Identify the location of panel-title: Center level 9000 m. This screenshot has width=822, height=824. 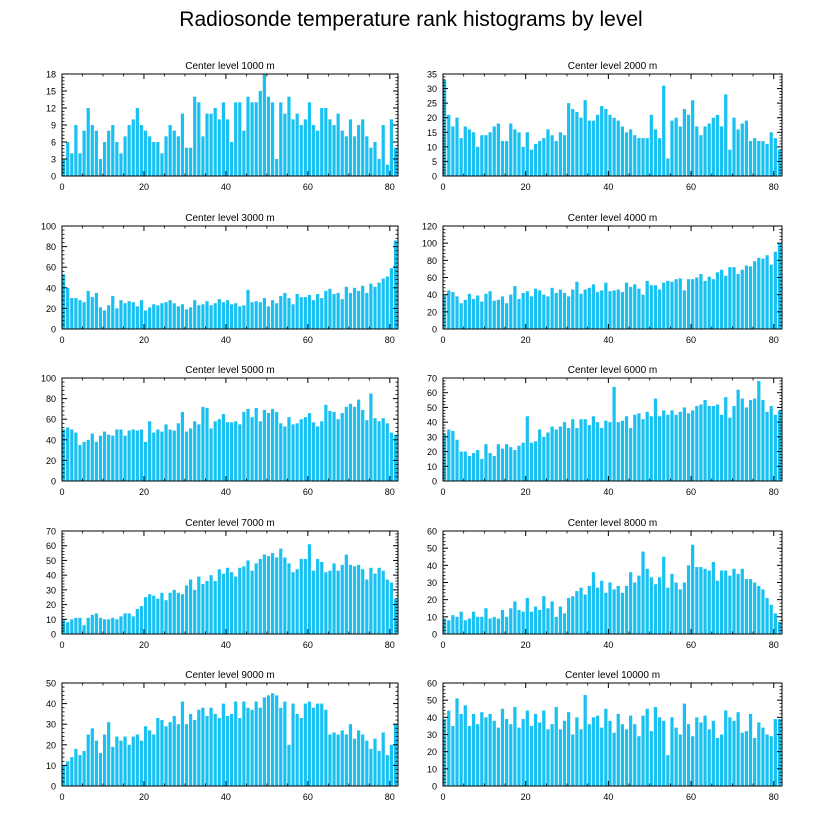
(230, 675).